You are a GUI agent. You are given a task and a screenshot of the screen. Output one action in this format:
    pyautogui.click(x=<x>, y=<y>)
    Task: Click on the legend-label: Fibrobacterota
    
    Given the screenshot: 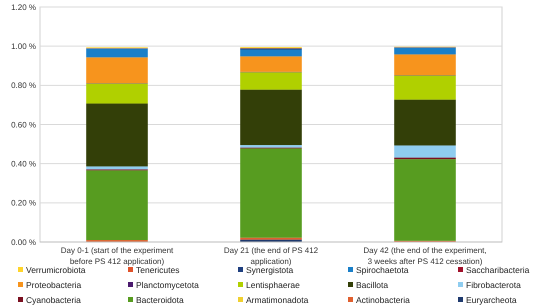 What is the action you would take?
    pyautogui.click(x=494, y=285)
    